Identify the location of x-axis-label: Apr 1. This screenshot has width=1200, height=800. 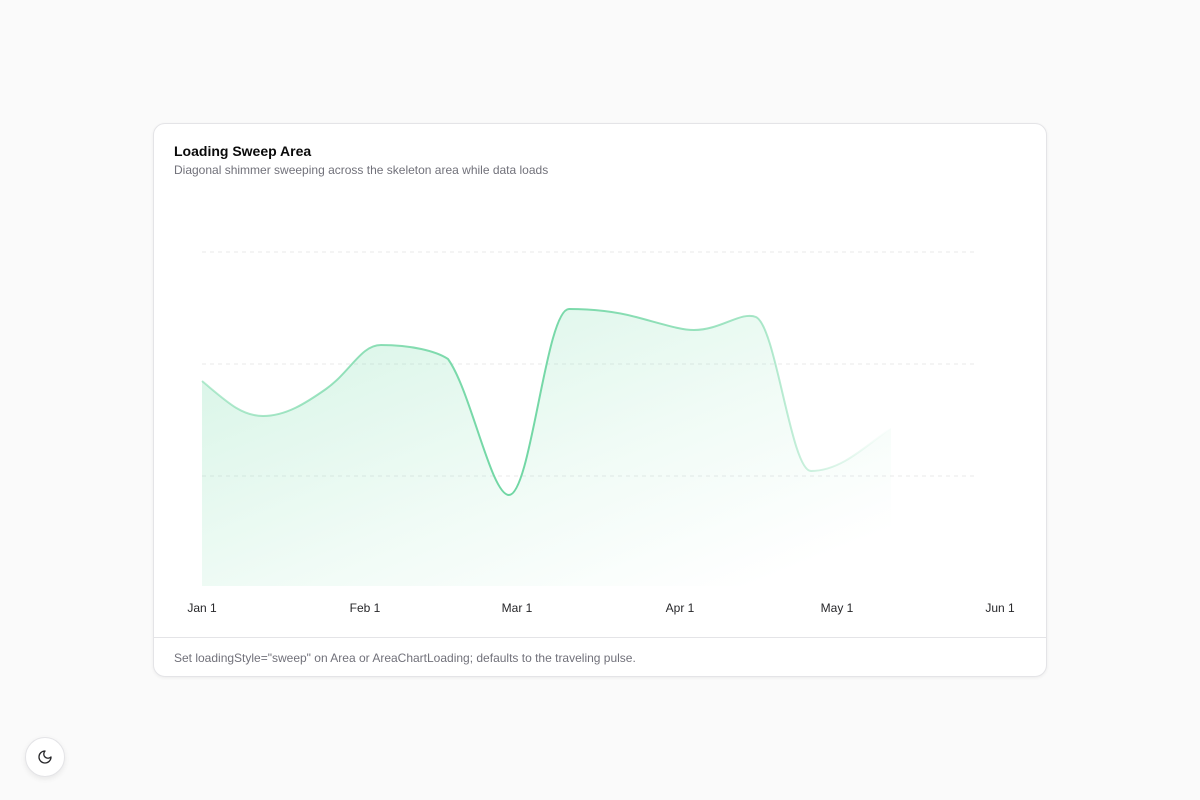
(680, 608).